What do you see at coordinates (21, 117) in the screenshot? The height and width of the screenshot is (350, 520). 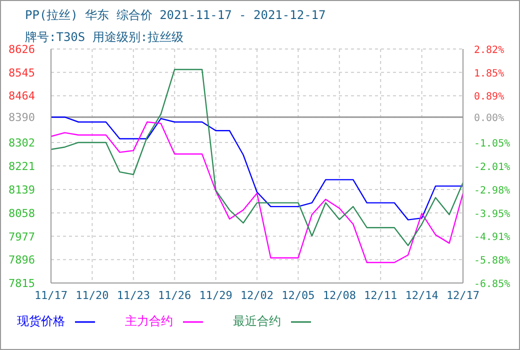 I see `y-tick-label: 8390` at bounding box center [21, 117].